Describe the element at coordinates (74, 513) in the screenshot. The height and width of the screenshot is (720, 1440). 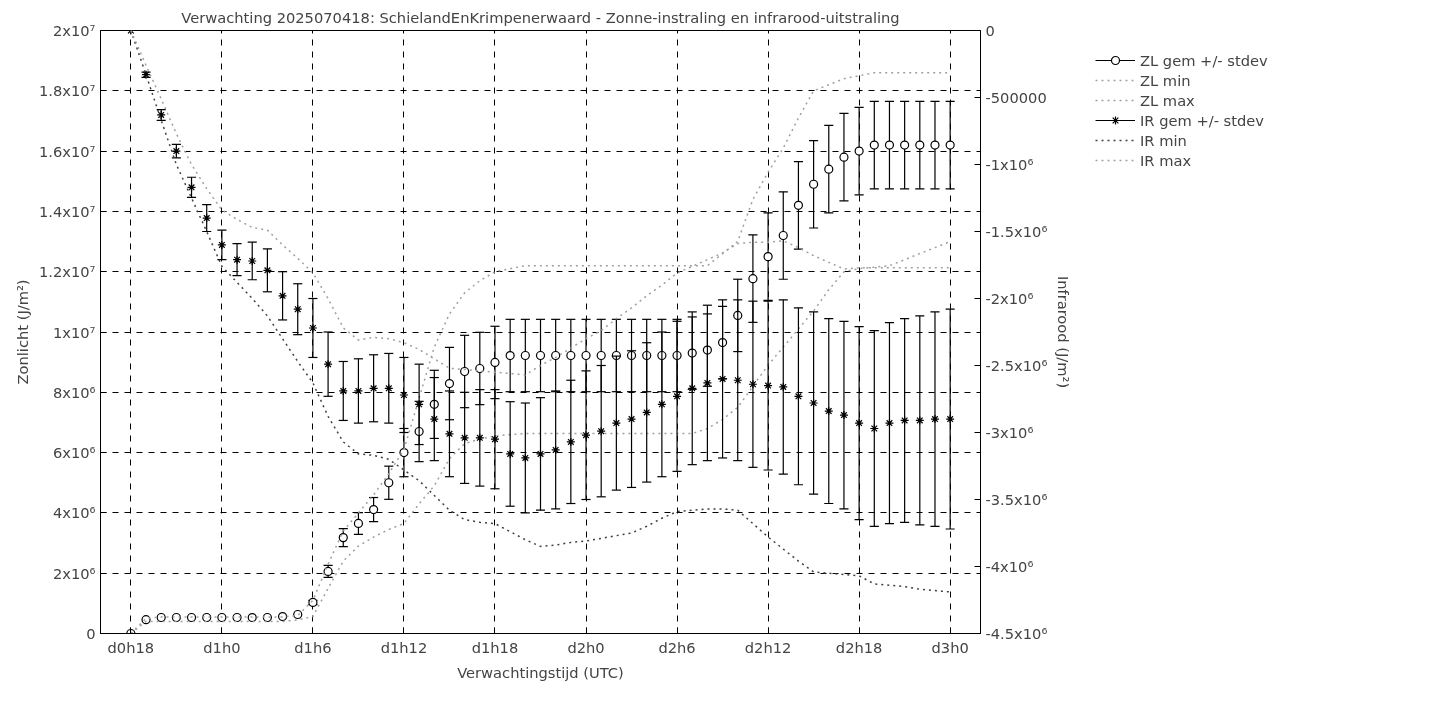
I see `y-tick-label: 4x10⁶` at that location.